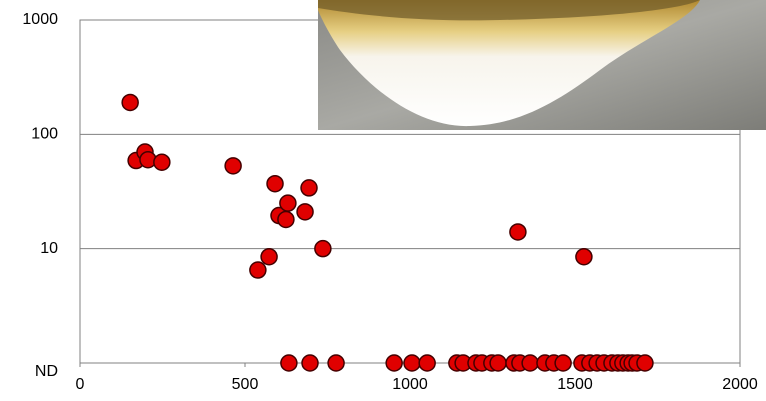 The height and width of the screenshot is (401, 766). Describe the element at coordinates (80, 384) in the screenshot. I see `x-tick-label: 0` at that location.